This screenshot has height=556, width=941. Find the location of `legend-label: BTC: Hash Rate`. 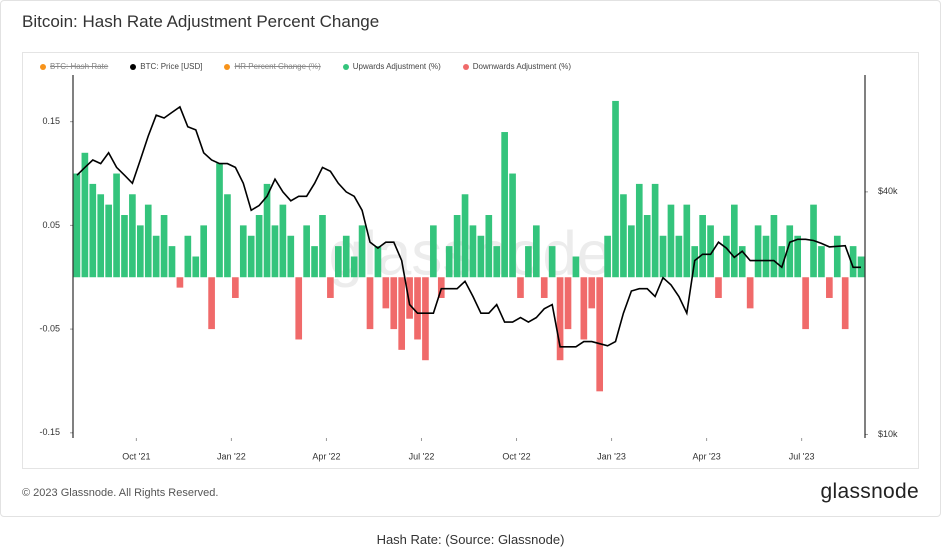

legend-label: BTC: Hash Rate is located at coordinates (79, 66).